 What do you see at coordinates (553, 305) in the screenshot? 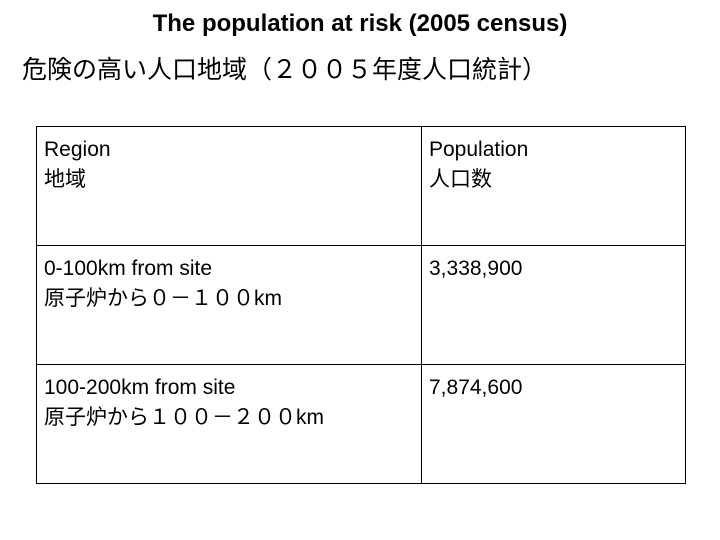
I see `table-cell: 3,338,900` at bounding box center [553, 305].